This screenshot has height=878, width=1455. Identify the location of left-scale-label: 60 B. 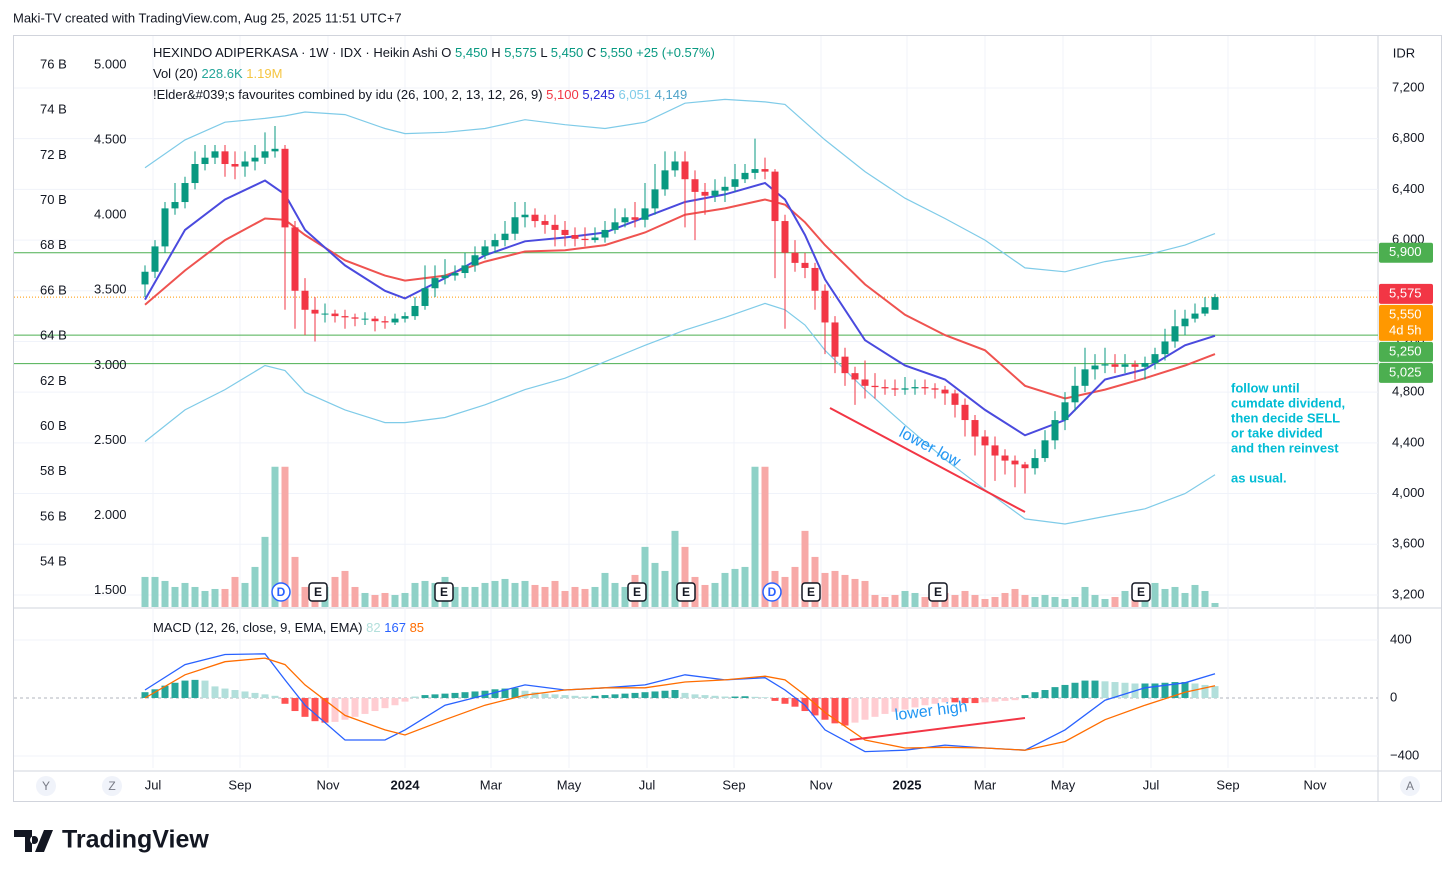
(53, 425).